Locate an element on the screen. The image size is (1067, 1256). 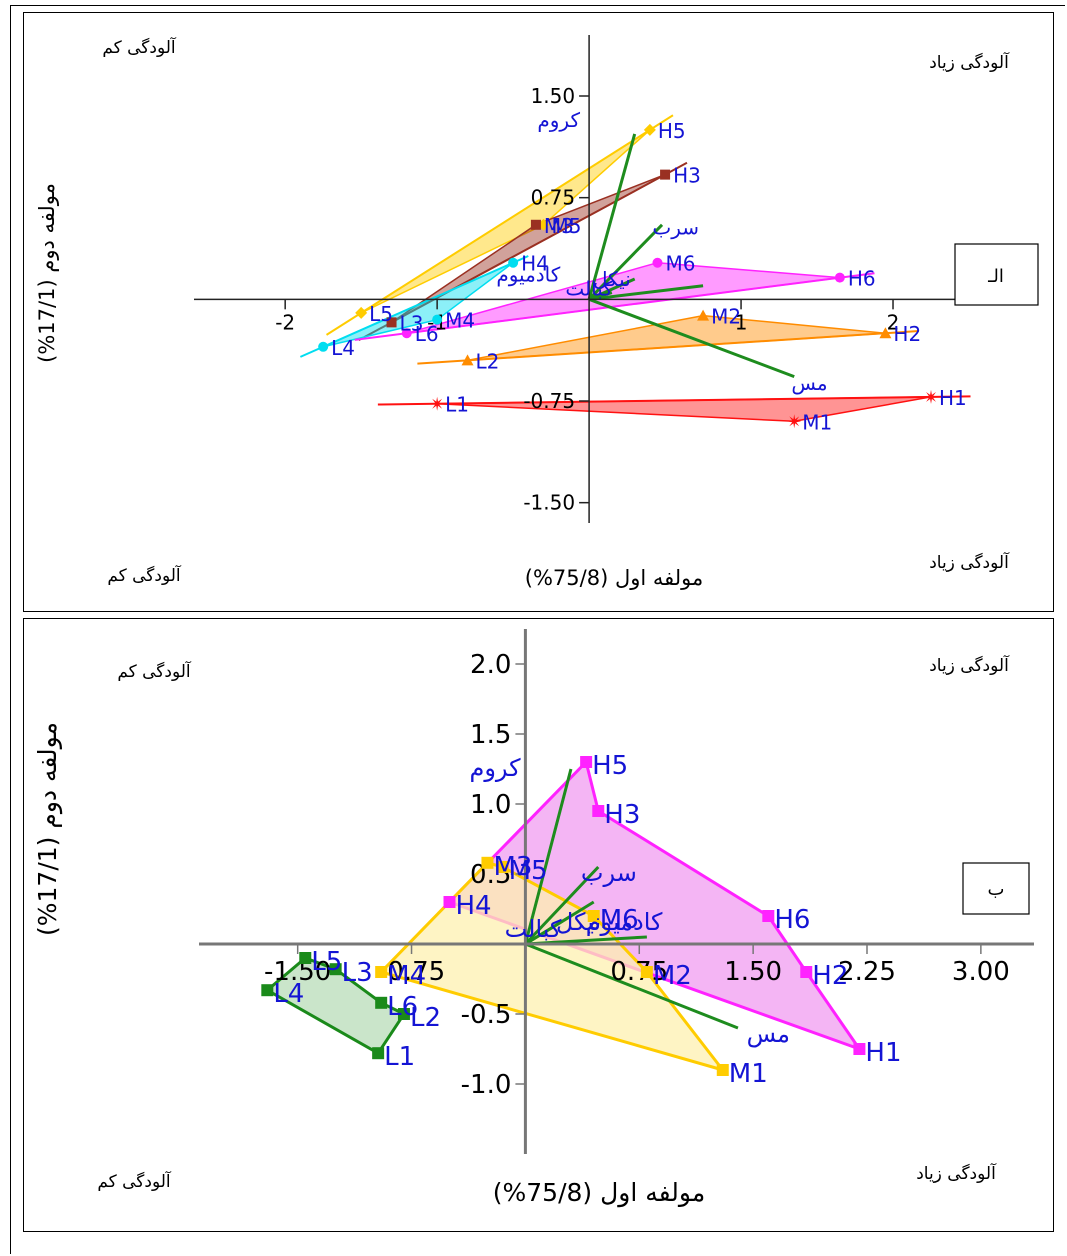
chart-a-vectors is located at coordinates (691, 256).